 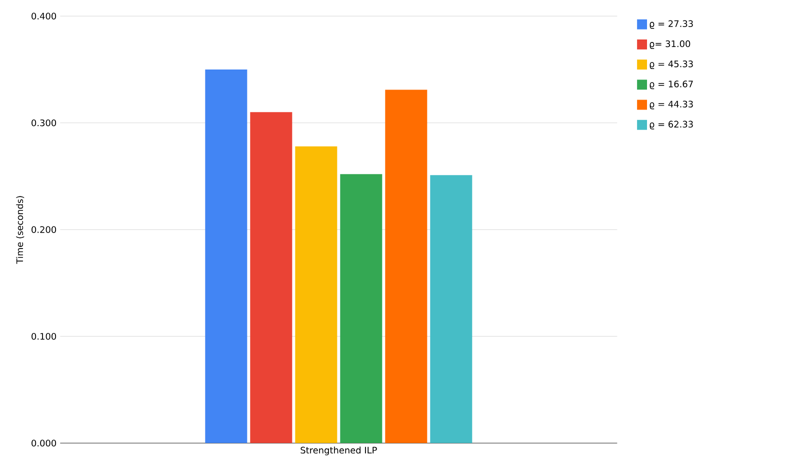 What do you see at coordinates (338, 451) in the screenshot?
I see `x-tick-label: Strengthened ILP` at bounding box center [338, 451].